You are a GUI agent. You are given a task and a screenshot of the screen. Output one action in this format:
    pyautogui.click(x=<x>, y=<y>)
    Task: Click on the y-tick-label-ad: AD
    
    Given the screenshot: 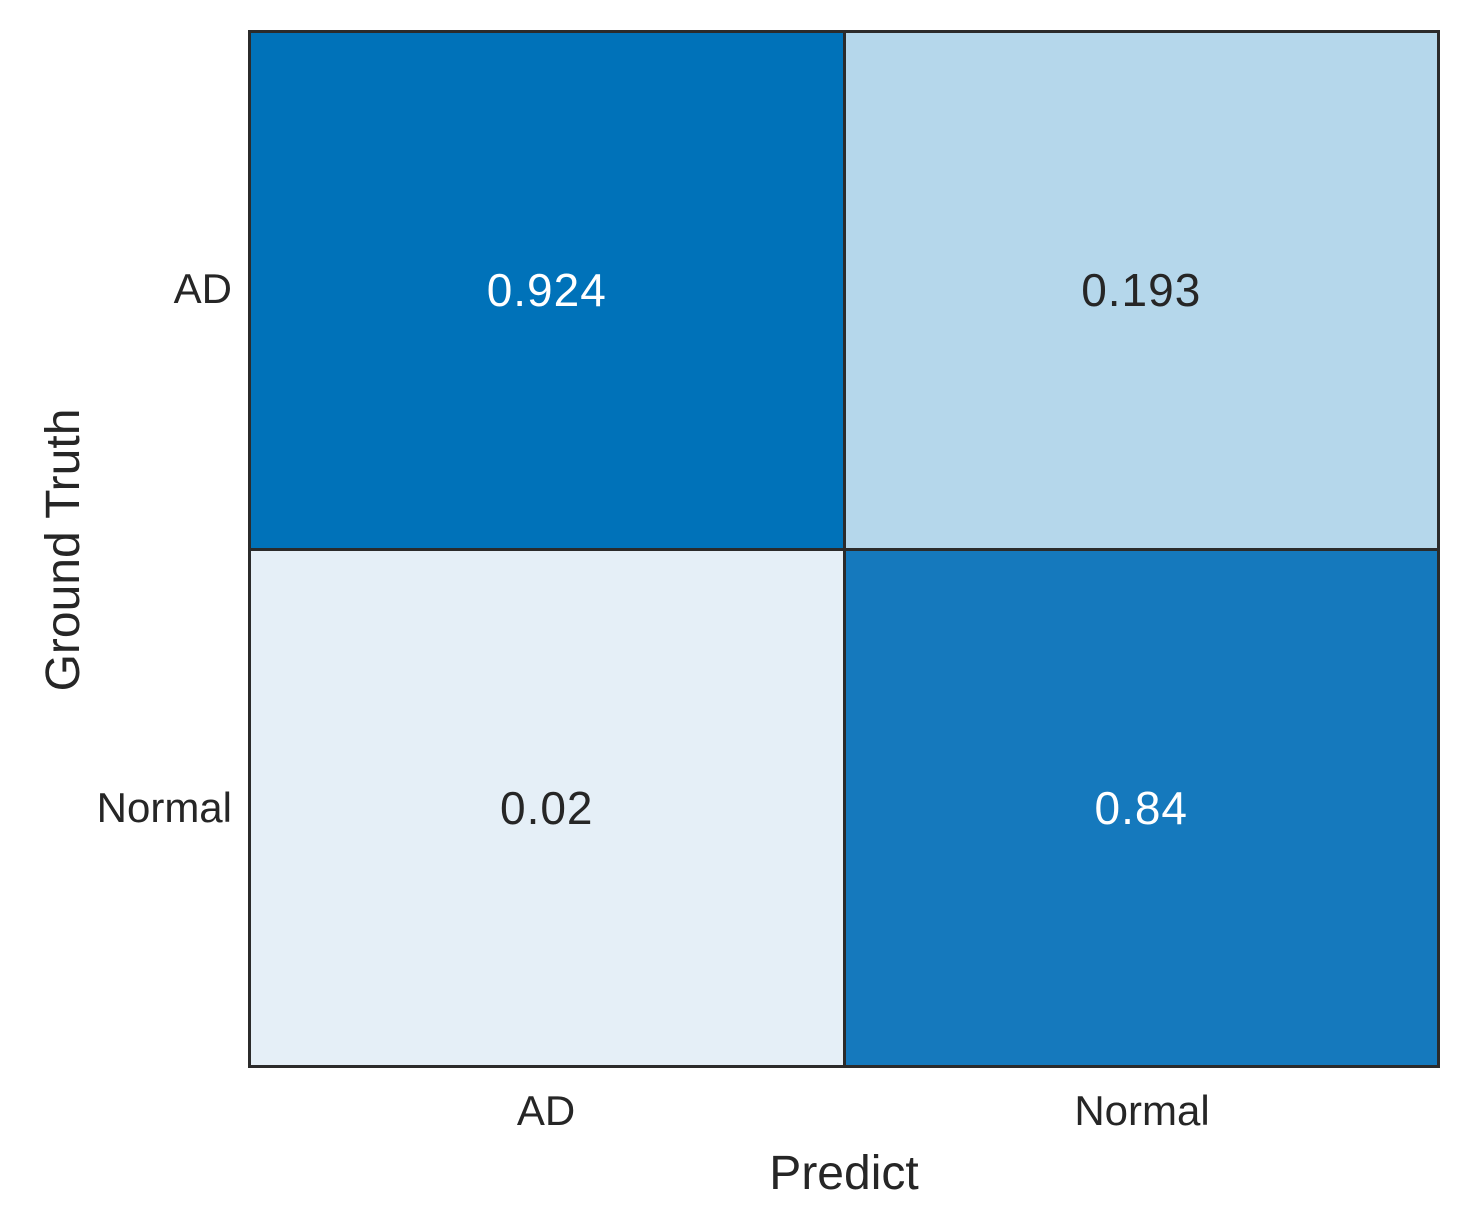 What is the action you would take?
    pyautogui.click(x=202, y=288)
    